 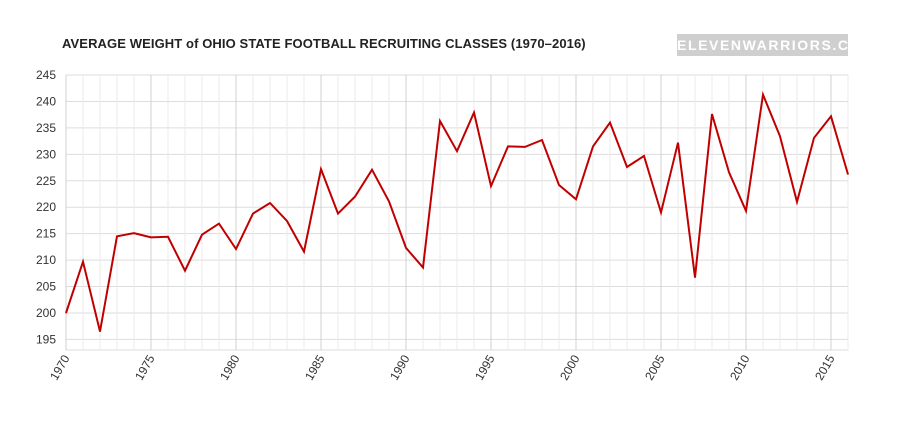 What do you see at coordinates (740, 367) in the screenshot?
I see `x-tick-label: 2010` at bounding box center [740, 367].